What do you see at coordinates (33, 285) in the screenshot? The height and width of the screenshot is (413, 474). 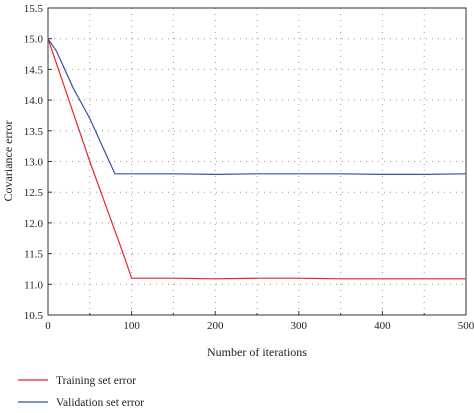 I see `y-tick-label: 11.0` at bounding box center [33, 285].